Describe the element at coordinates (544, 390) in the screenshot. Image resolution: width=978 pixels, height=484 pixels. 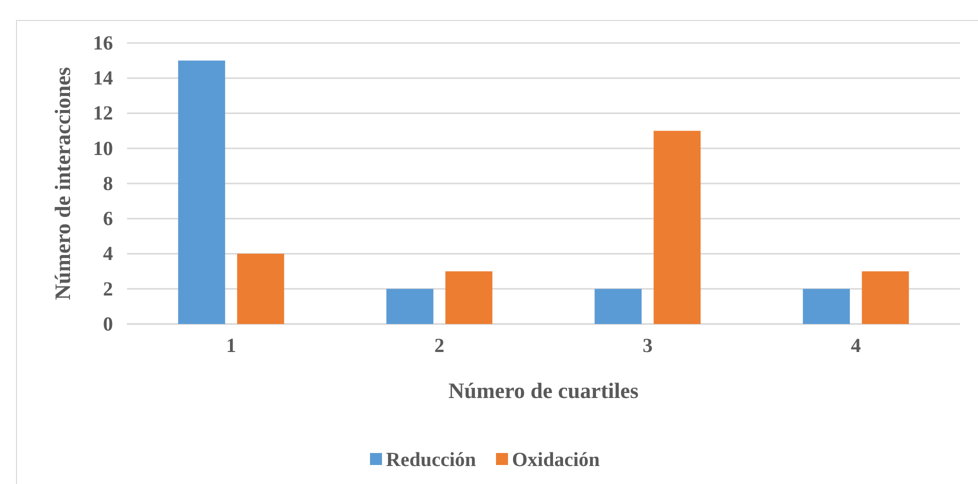
I see `x-axis-title: Número de cuartiles` at that location.